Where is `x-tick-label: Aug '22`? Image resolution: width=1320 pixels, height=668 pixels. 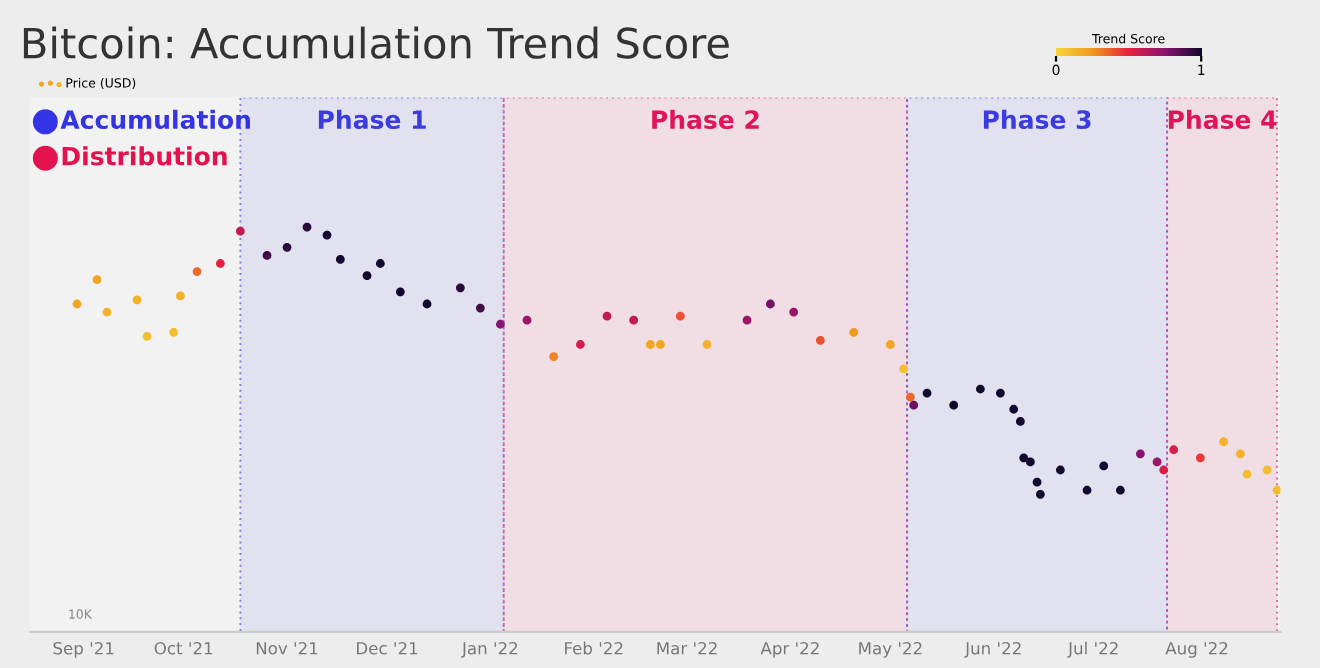 x-tick-label: Aug '22 is located at coordinates (1196, 649).